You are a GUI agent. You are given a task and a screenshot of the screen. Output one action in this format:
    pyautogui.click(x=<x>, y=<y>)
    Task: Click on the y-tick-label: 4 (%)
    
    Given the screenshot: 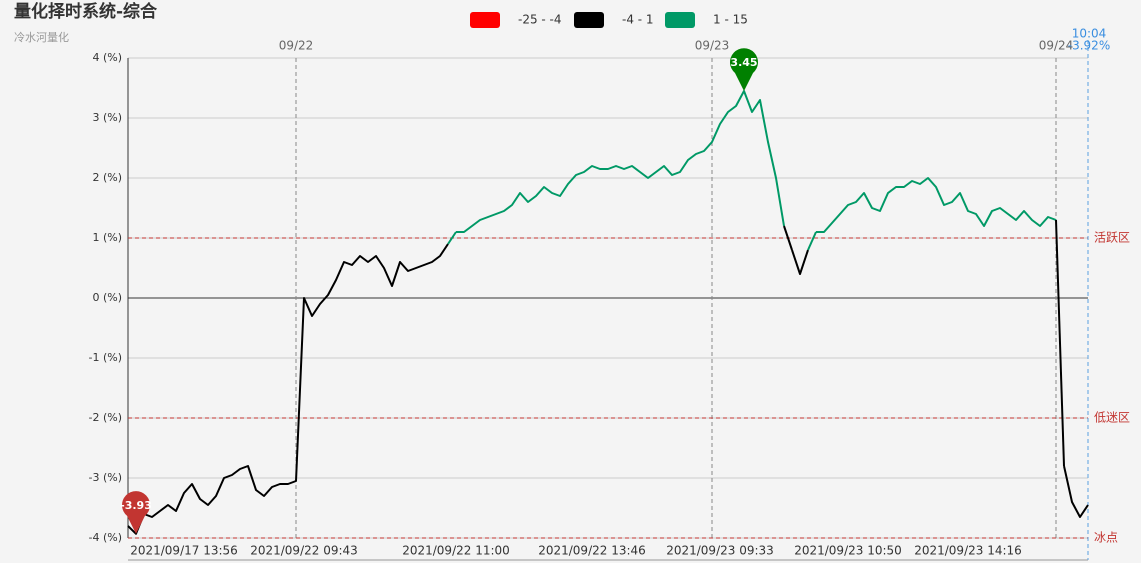 What is the action you would take?
    pyautogui.click(x=107, y=57)
    